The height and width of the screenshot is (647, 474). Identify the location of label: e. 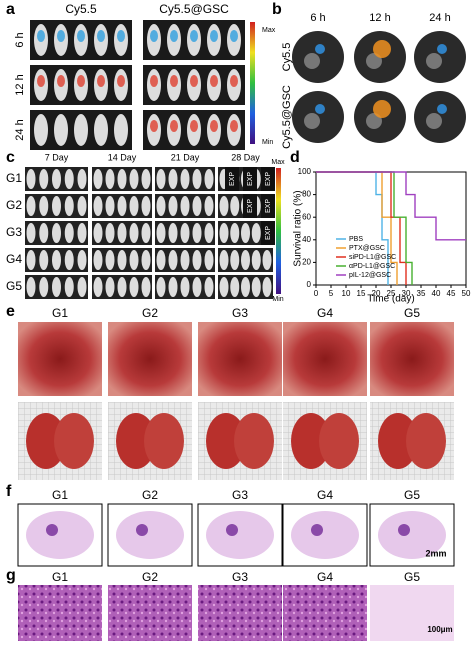
(10, 311).